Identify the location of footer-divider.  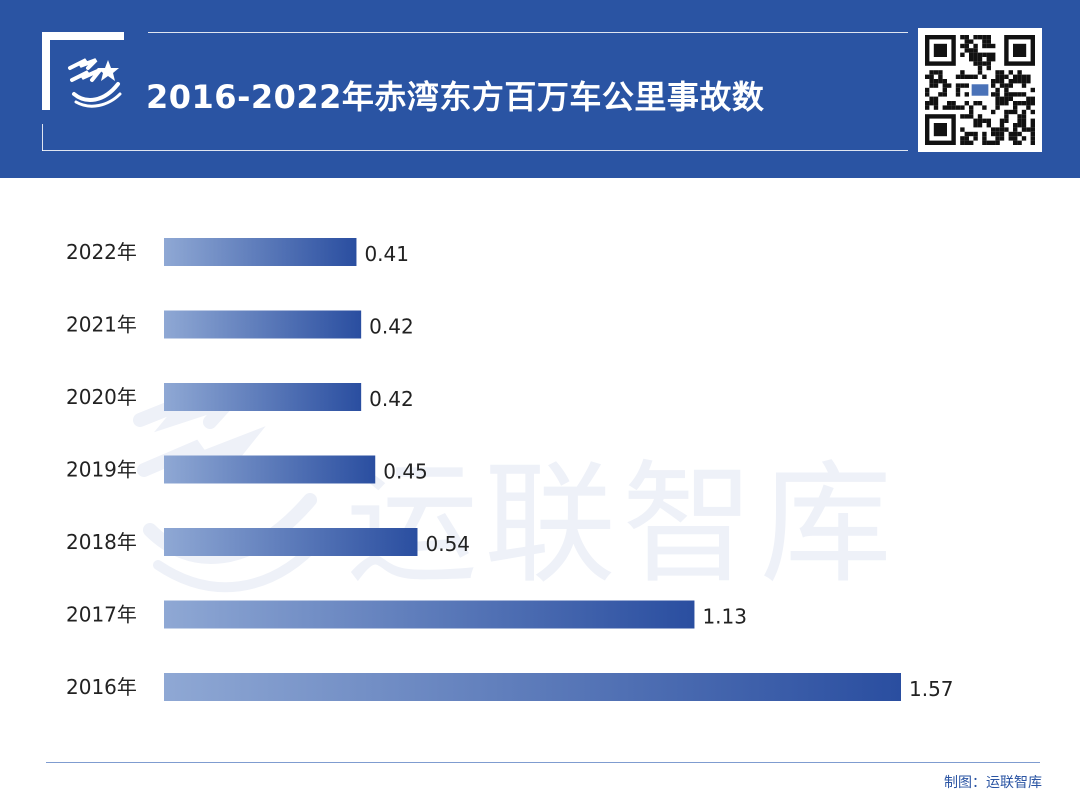
(543, 762).